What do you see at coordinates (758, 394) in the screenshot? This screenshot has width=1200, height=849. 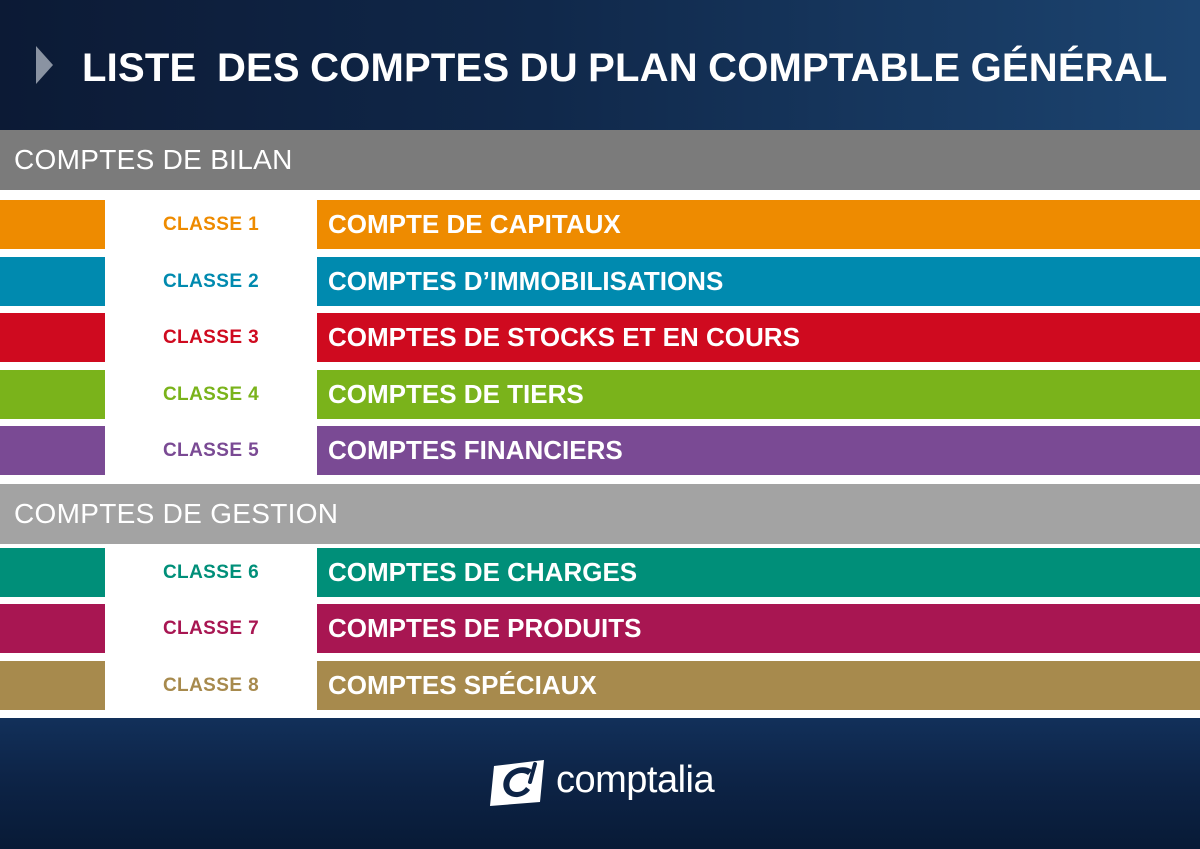 I see `account-label: COMPTES DE TIERS` at bounding box center [758, 394].